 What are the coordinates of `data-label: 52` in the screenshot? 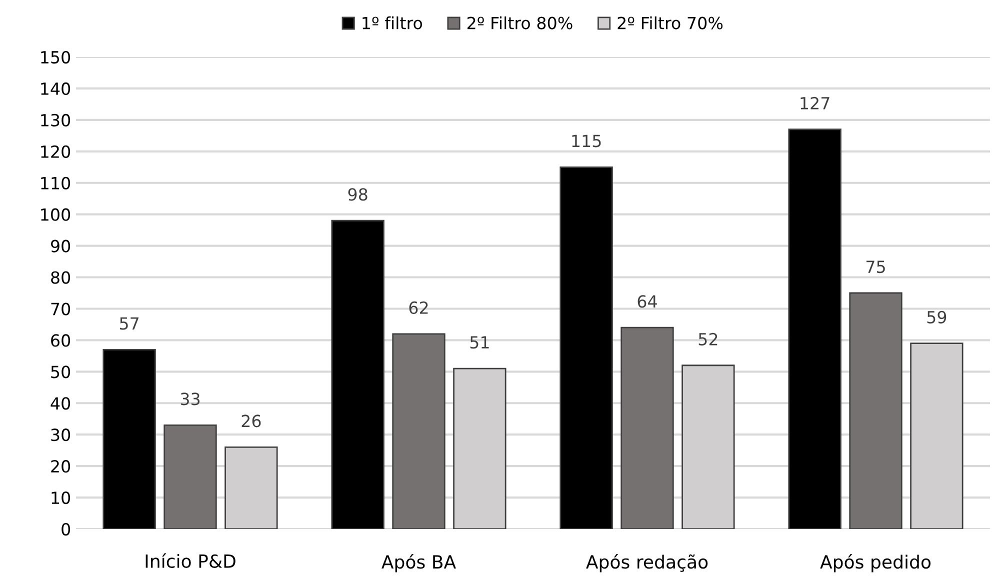 It's located at (708, 339).